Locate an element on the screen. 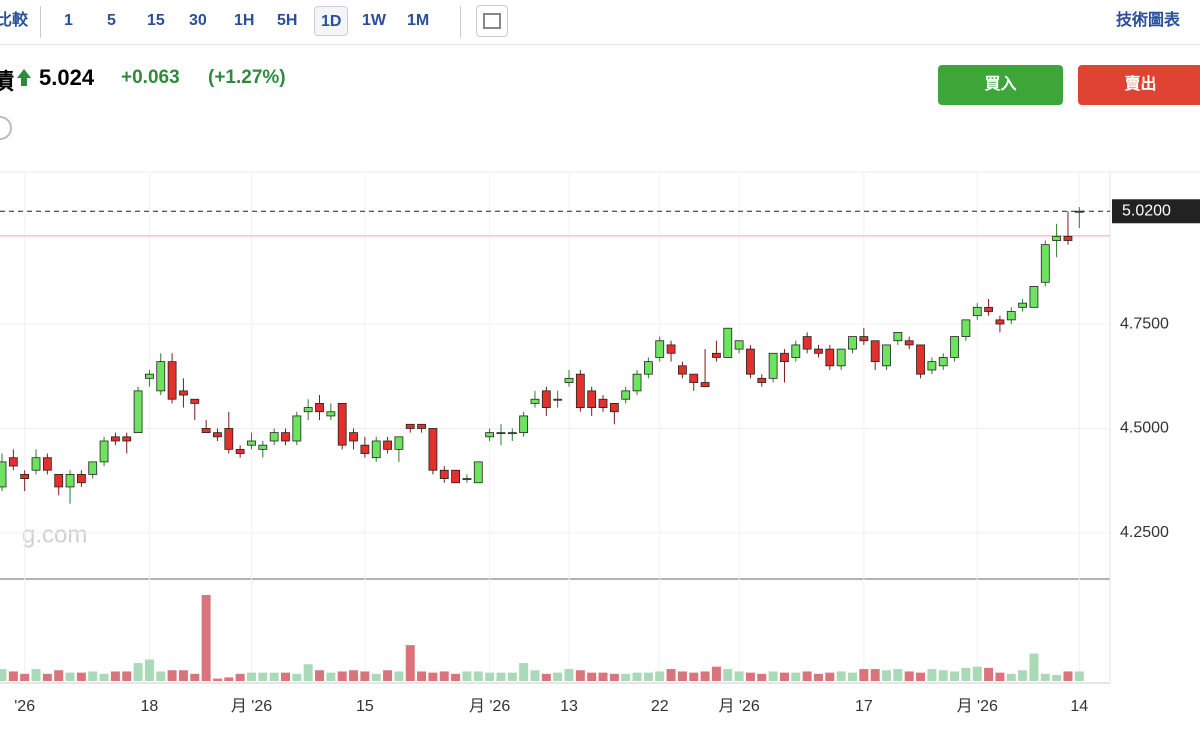 The width and height of the screenshot is (1200, 747). change: +0.063 is located at coordinates (150, 77).